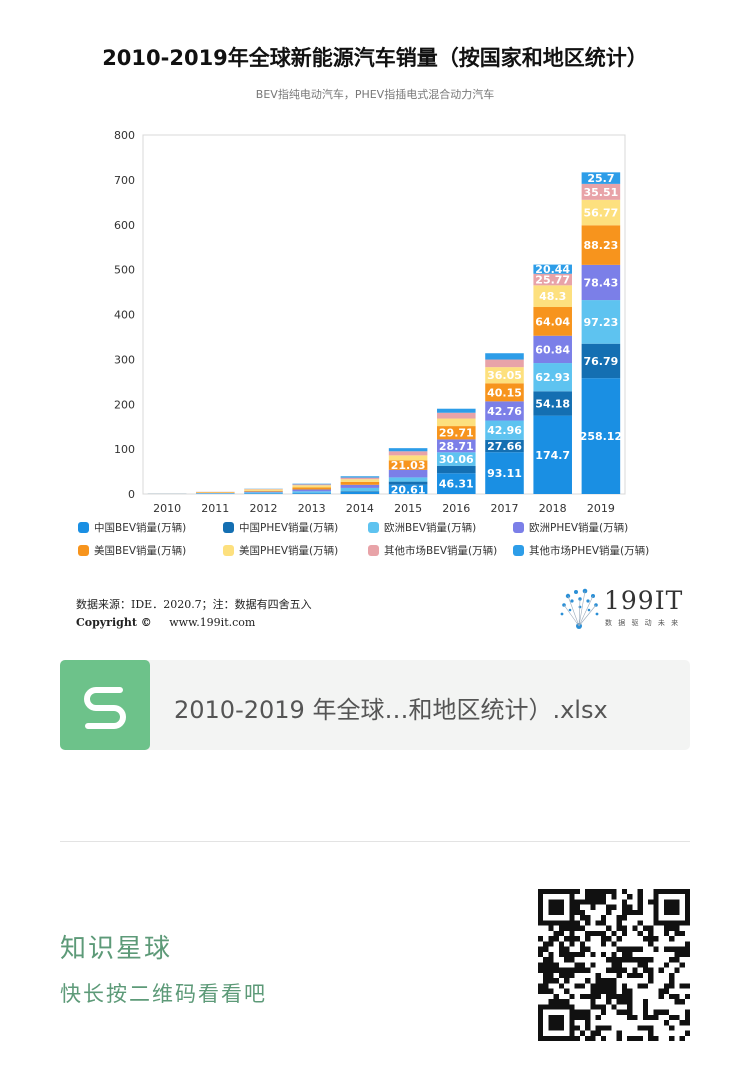 This screenshot has height=1091, width=750. I want to click on data-label: 35.51, so click(601, 192).